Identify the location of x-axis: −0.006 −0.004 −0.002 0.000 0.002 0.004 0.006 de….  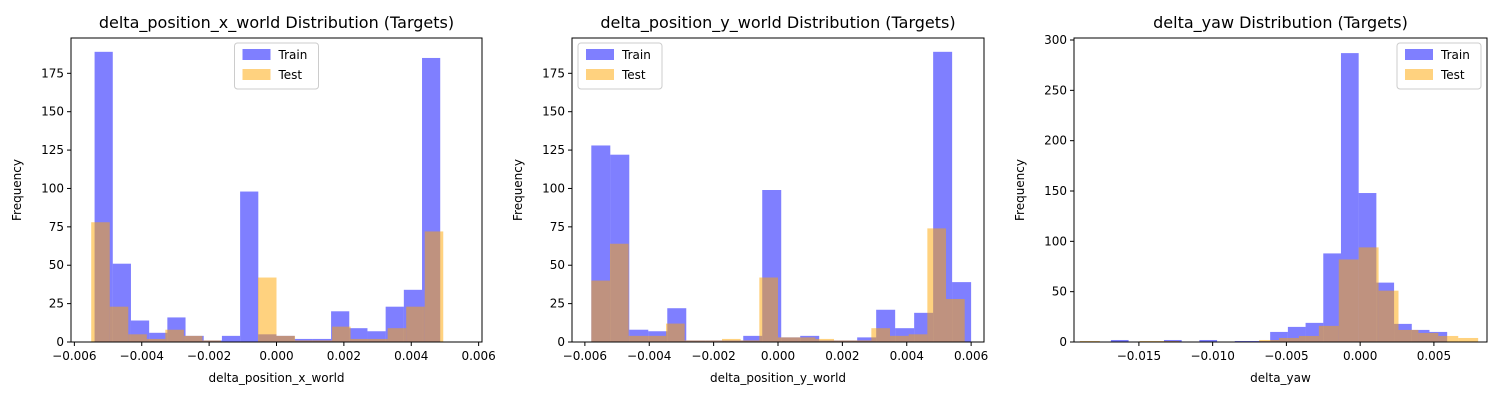
(775, 363).